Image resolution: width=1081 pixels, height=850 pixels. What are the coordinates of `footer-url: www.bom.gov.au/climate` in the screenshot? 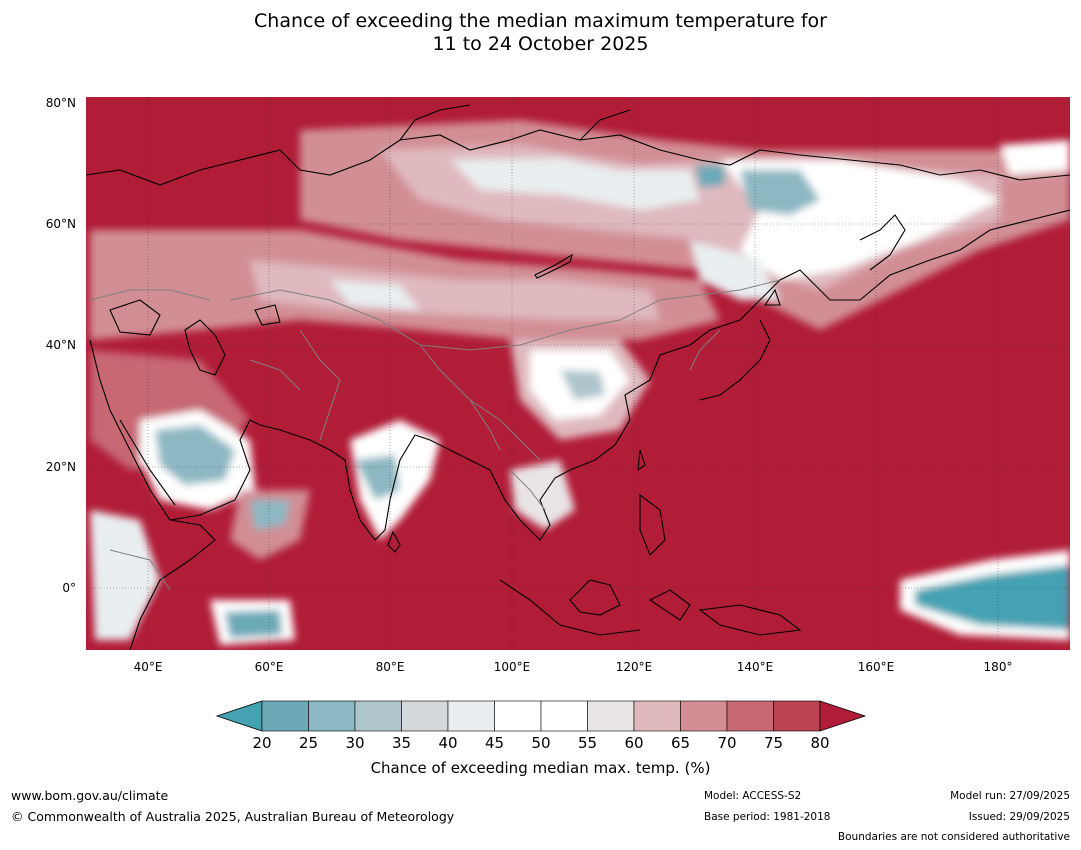 It's located at (90, 795).